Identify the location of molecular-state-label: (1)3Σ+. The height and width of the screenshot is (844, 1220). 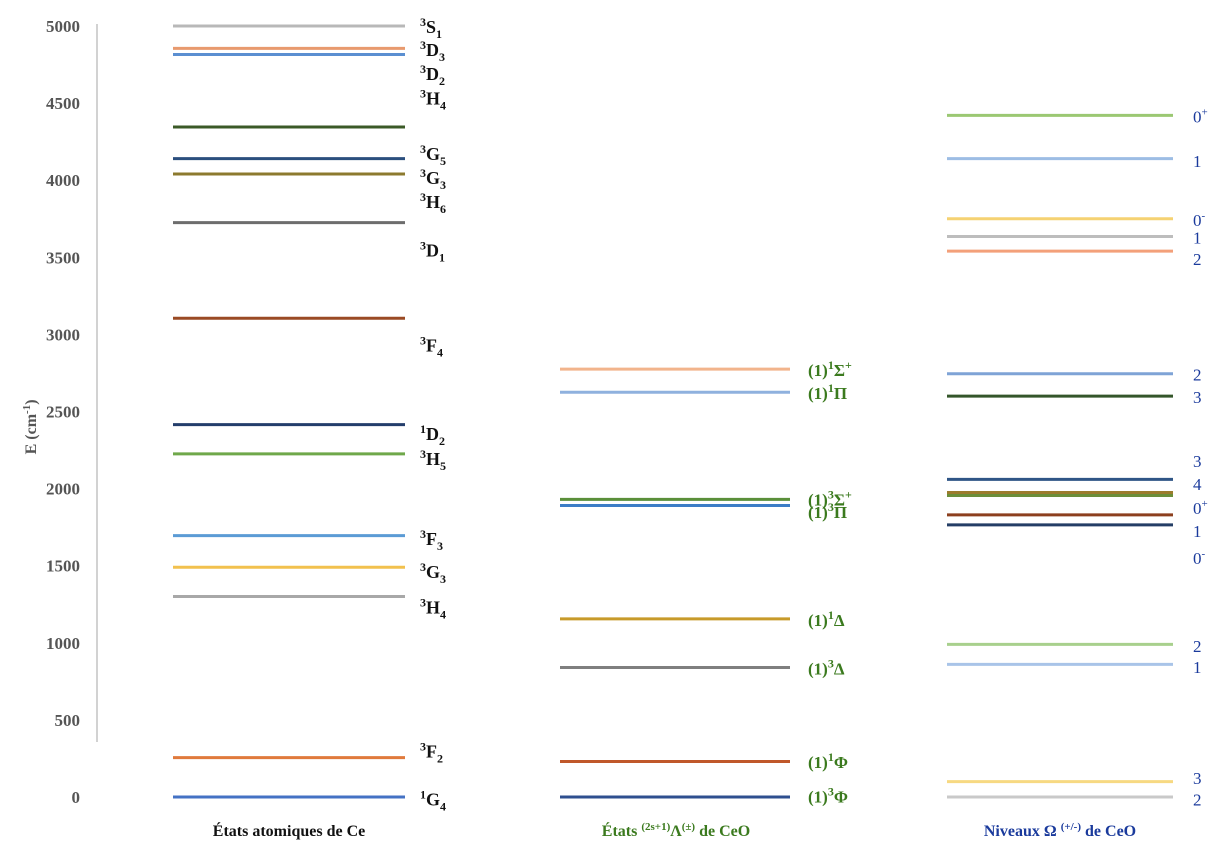
(830, 499).